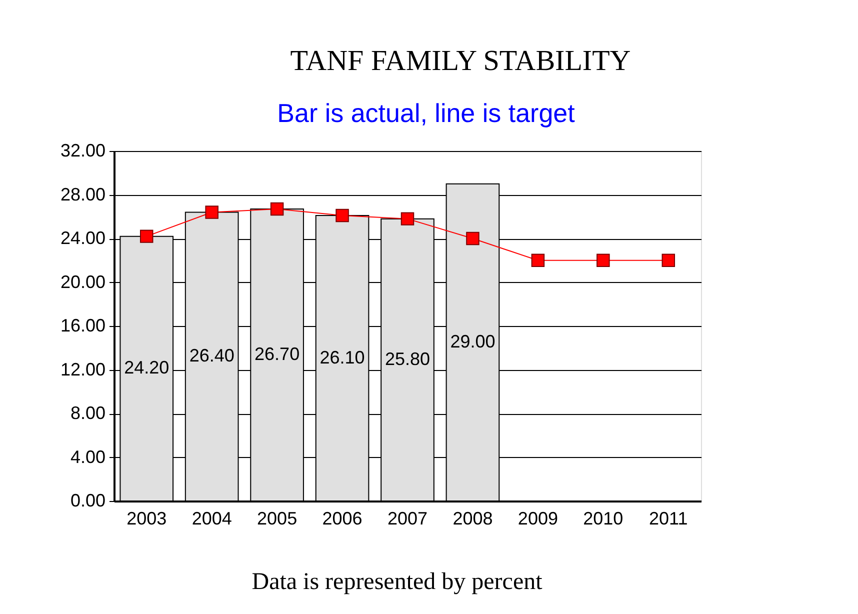  Describe the element at coordinates (83, 150) in the screenshot. I see `y-tick-label: 32.00` at that location.